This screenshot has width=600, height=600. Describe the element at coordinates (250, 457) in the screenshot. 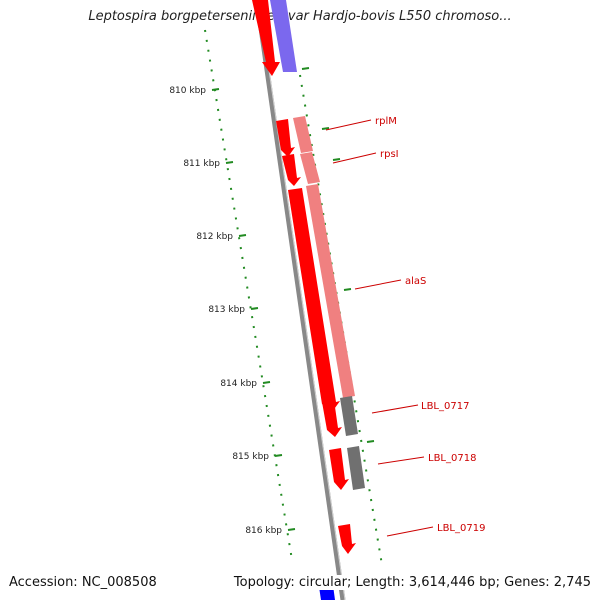

I see `tick-label: 815 kbp` at that location.